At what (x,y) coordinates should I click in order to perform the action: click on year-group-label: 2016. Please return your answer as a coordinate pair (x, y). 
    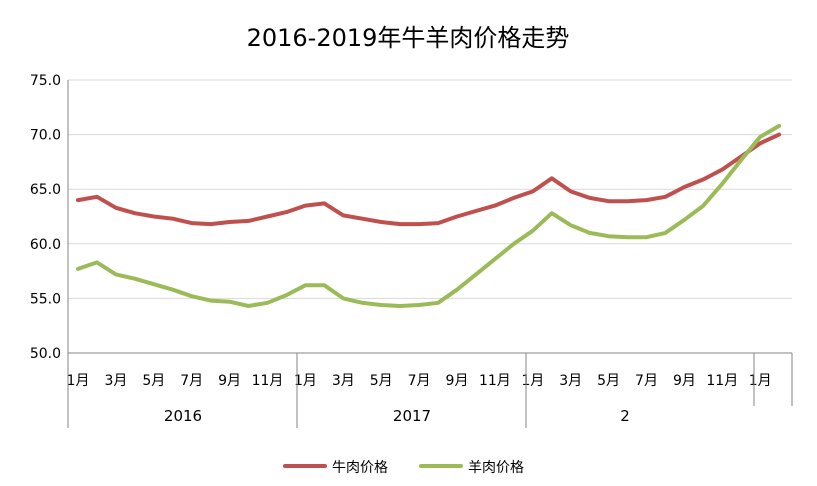
    Looking at the image, I should click on (183, 416).